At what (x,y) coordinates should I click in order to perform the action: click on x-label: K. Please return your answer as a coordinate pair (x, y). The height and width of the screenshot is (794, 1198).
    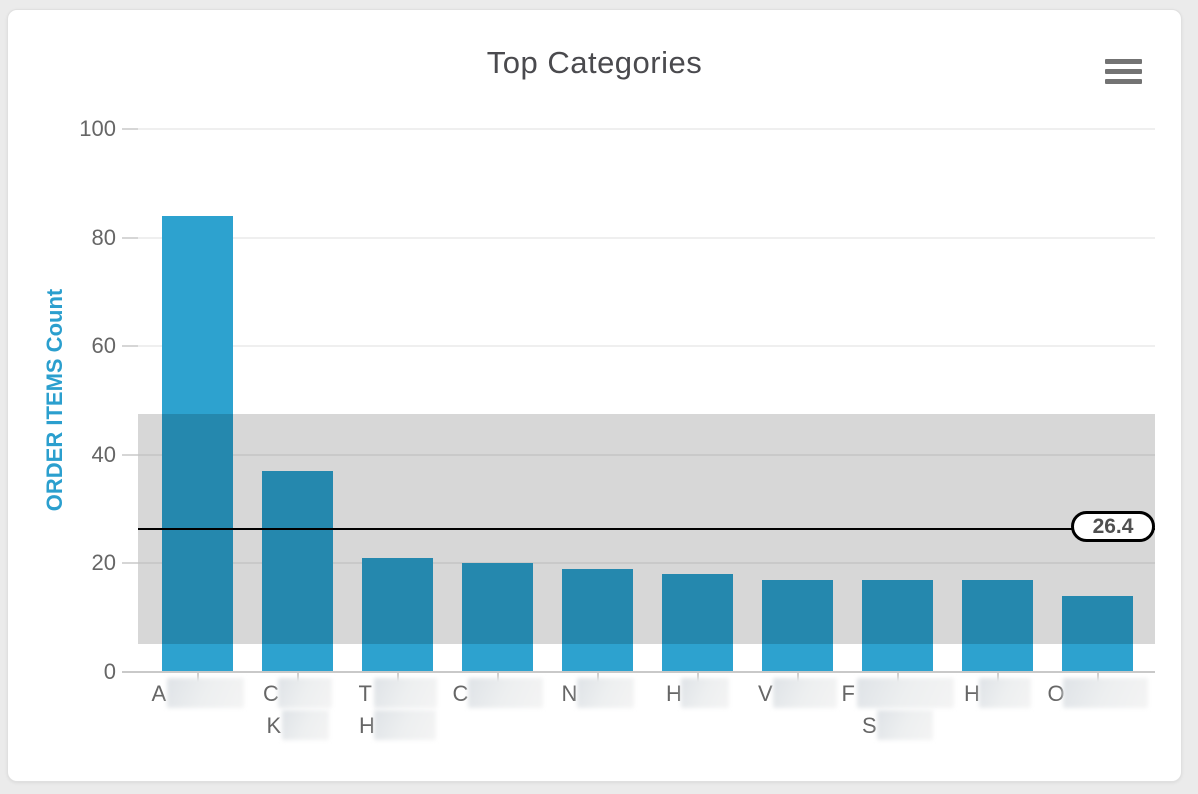
    Looking at the image, I should click on (297, 725).